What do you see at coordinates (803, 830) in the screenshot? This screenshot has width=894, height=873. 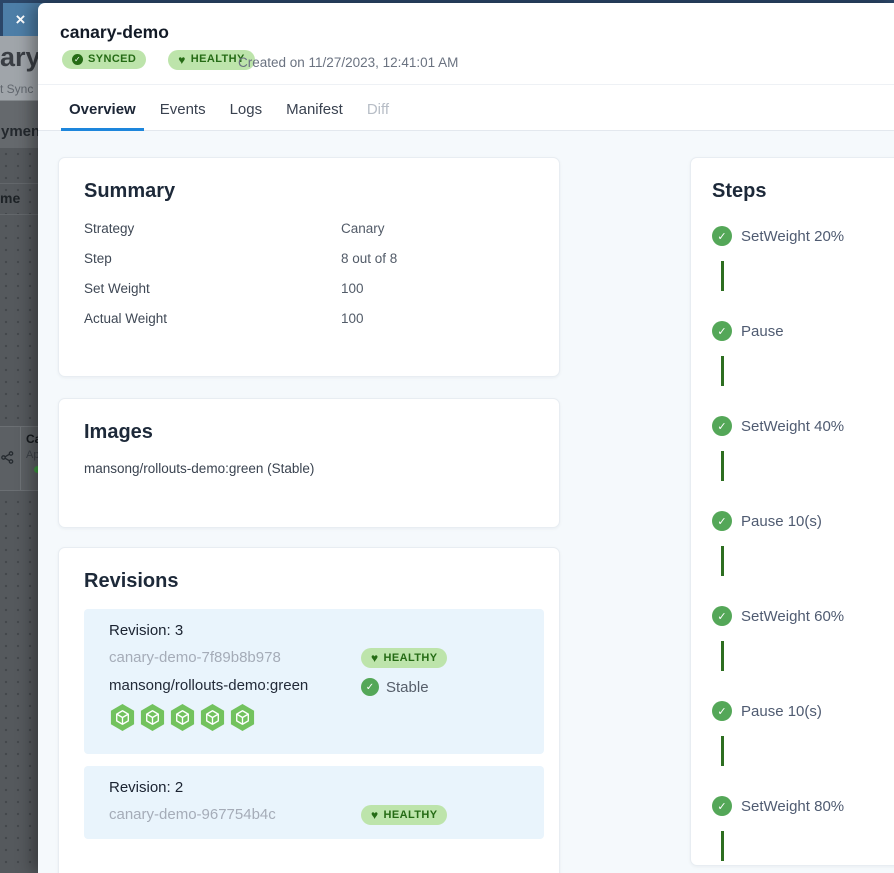 I see `step-item: ✓ SetWeight 80%` at bounding box center [803, 830].